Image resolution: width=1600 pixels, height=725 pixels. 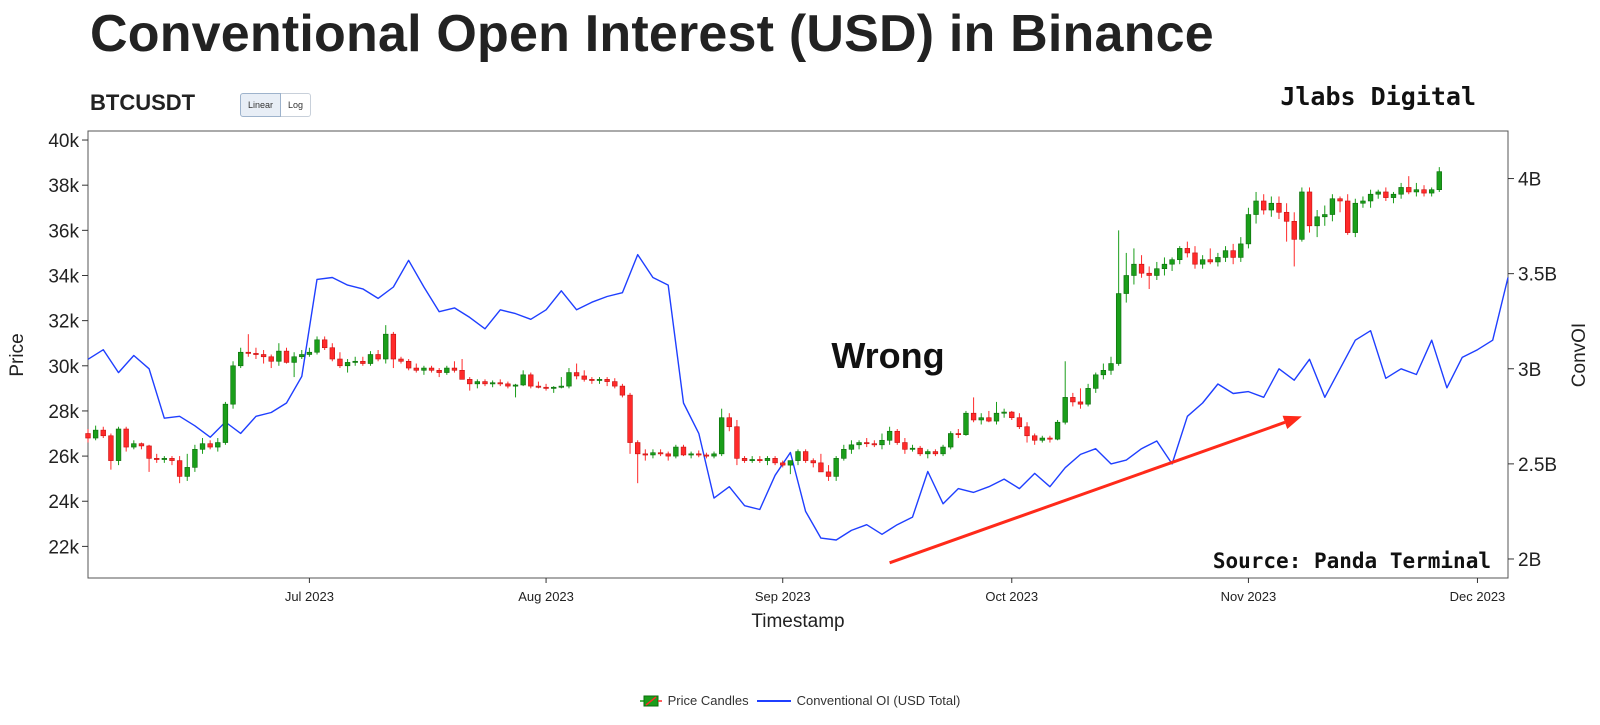 What do you see at coordinates (1478, 596) in the screenshot?
I see `x-tick-label: Dec 2023` at bounding box center [1478, 596].